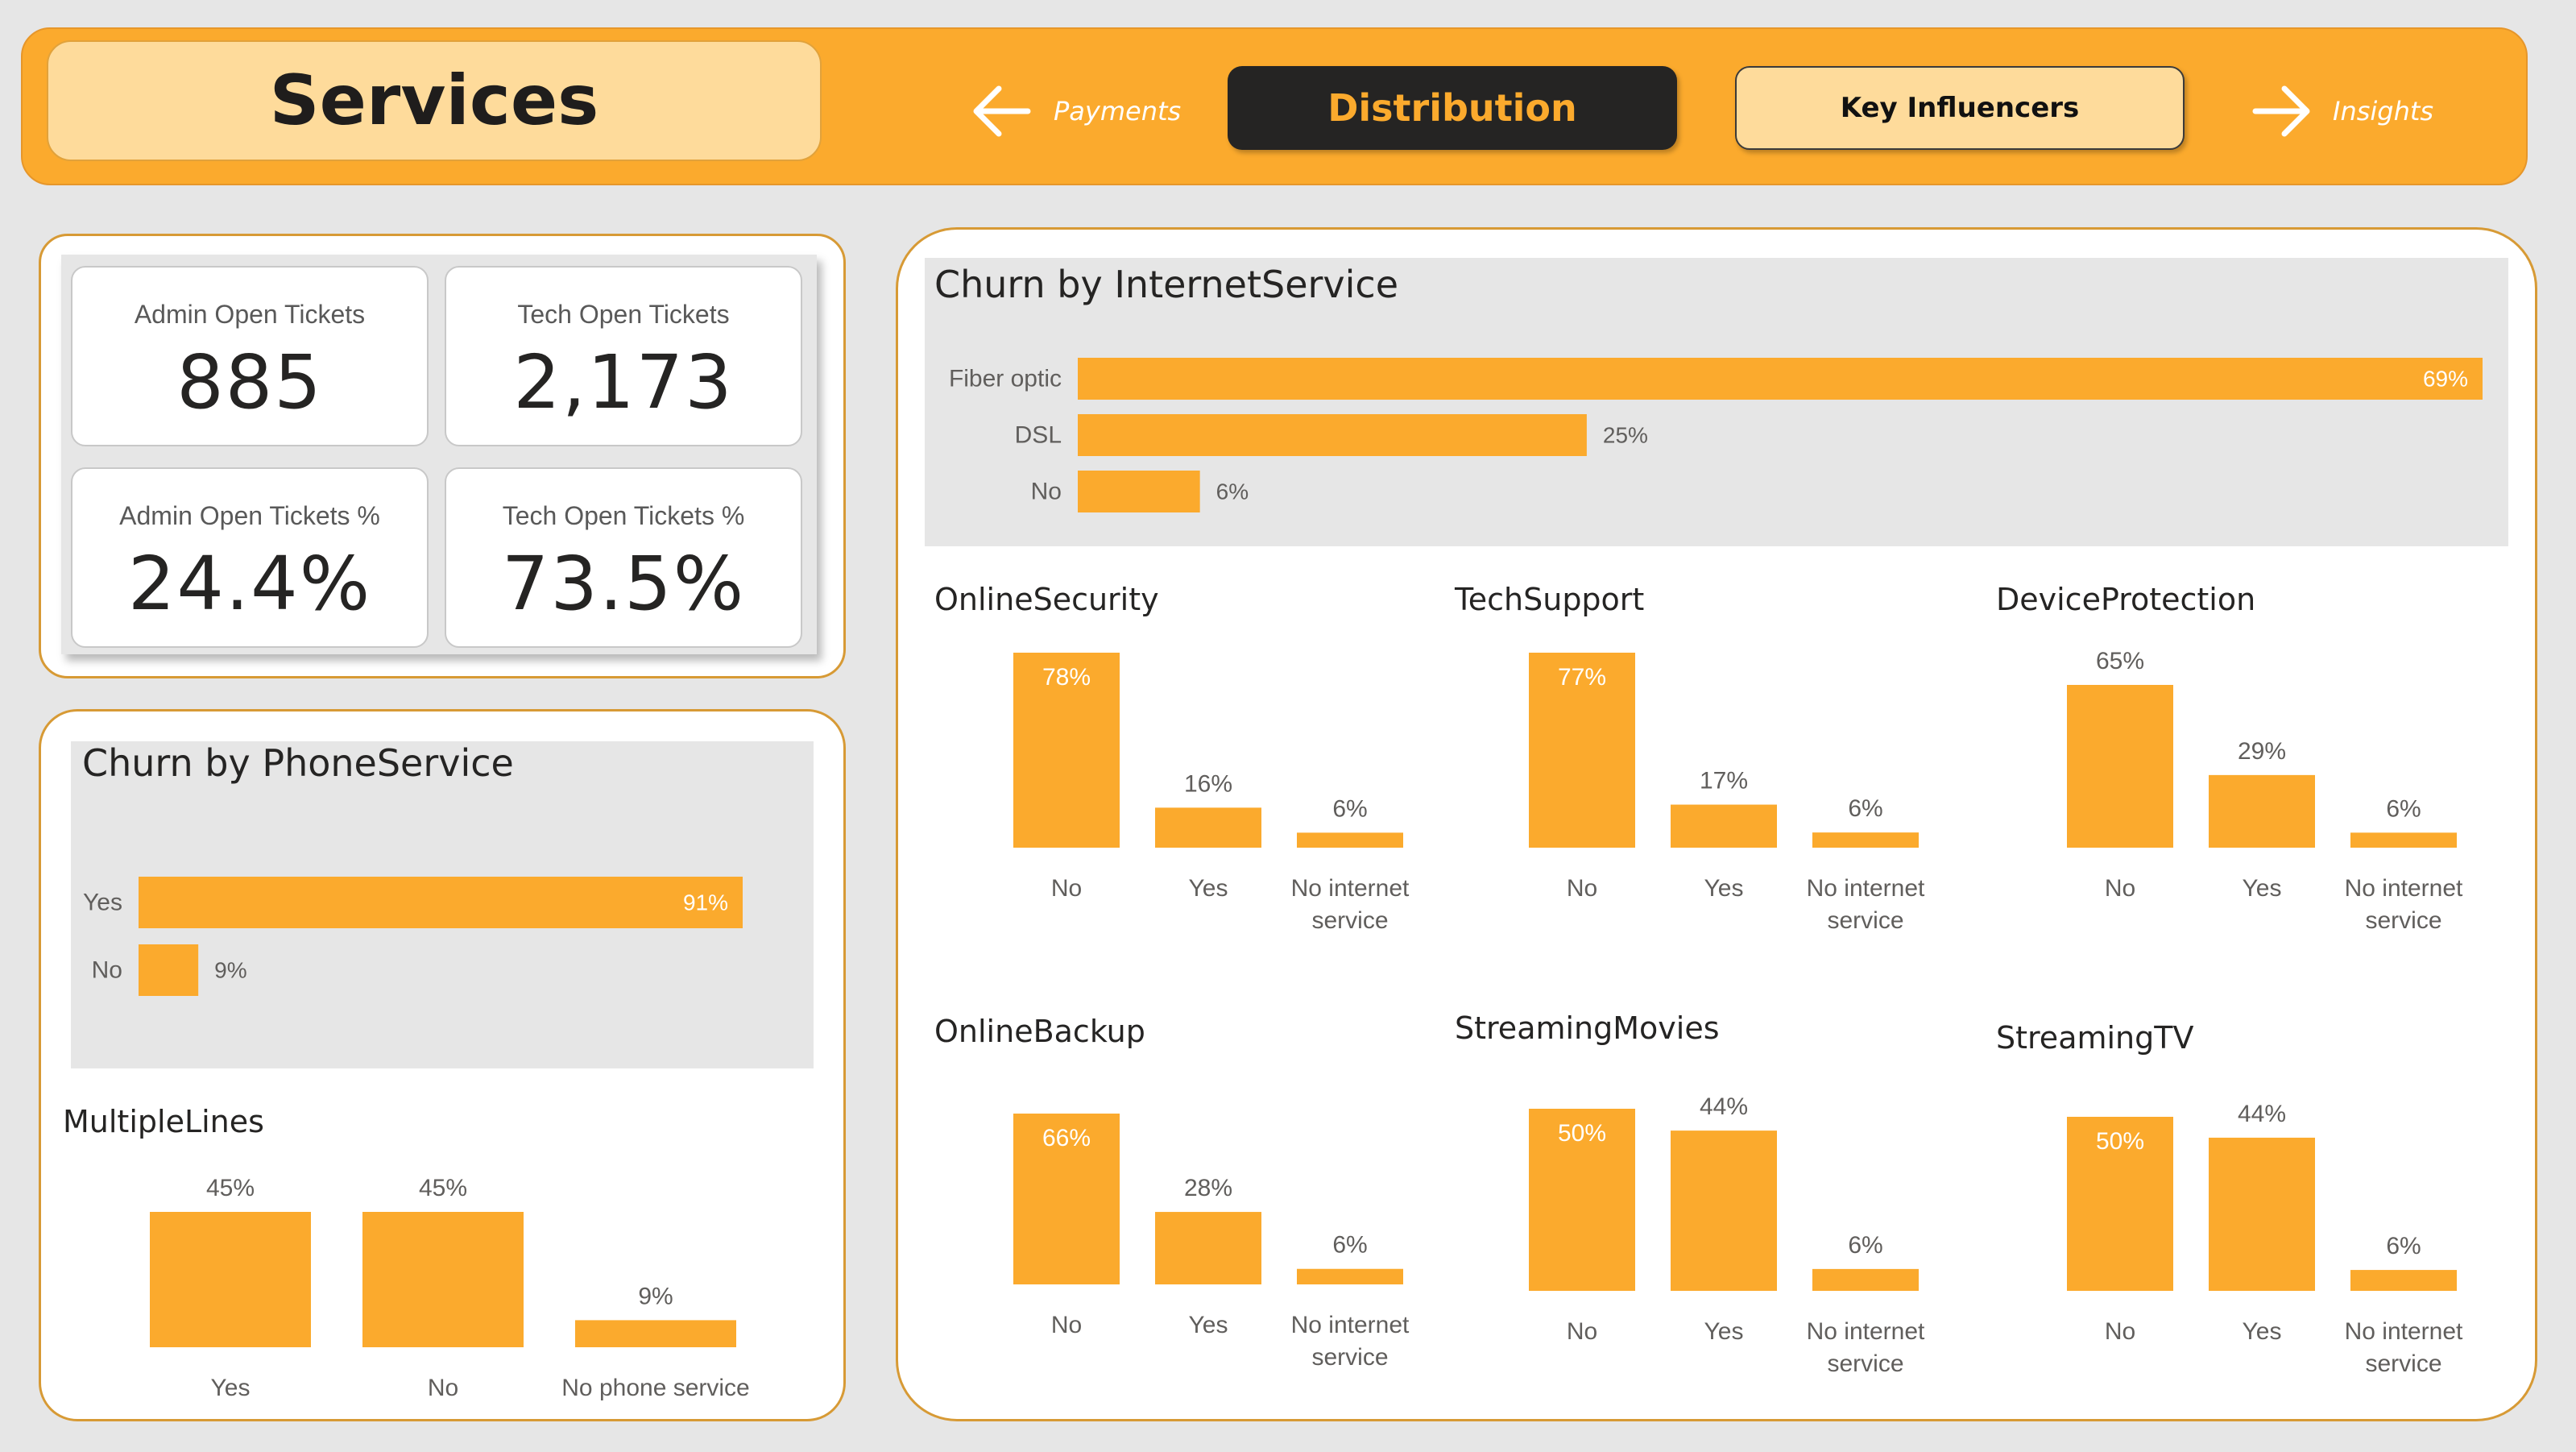  Describe the element at coordinates (1046, 599) in the screenshot. I see `chart-title-online-security: OnlineSecurity` at that location.